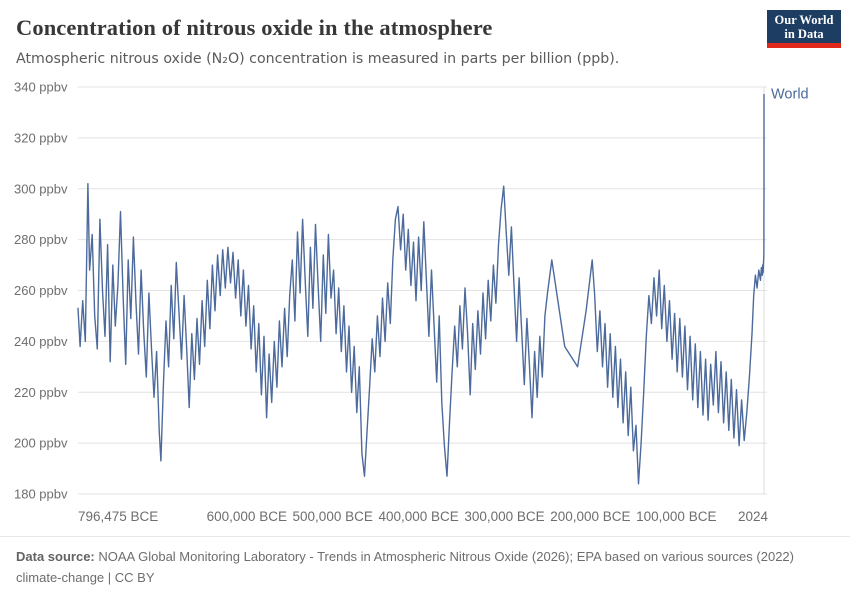 This screenshot has height=600, width=850. I want to click on x-axis-tick-label: 200,000 BCE, so click(590, 516).